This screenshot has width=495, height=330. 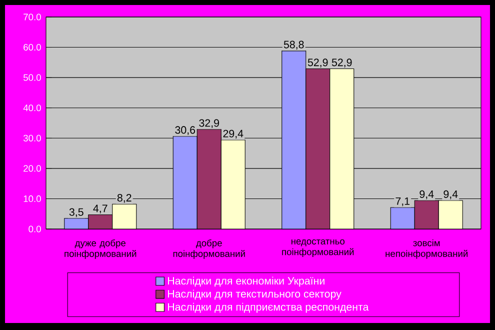 What do you see at coordinates (32, 138) in the screenshot?
I see `y-tick-label: 30.0` at bounding box center [32, 138].